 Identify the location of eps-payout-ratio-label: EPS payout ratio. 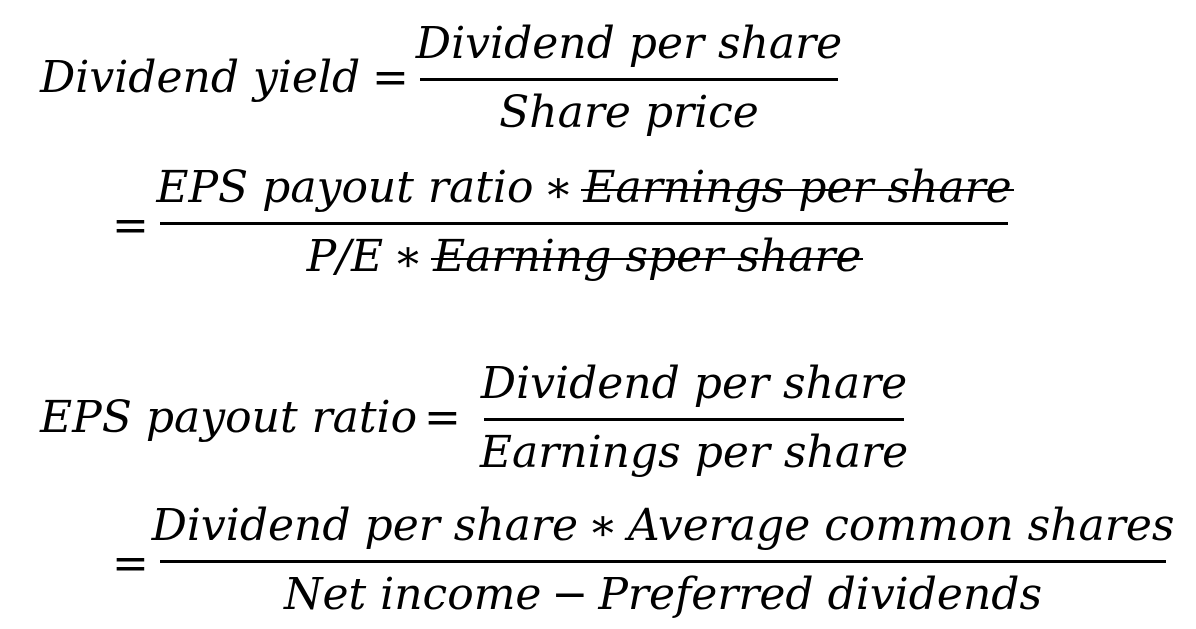
(229, 417).